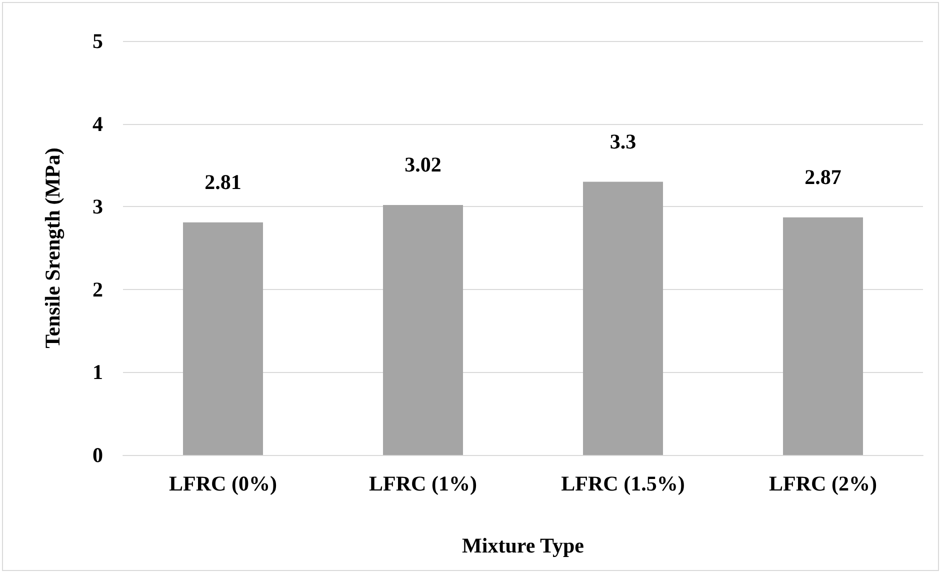  Describe the element at coordinates (823, 484) in the screenshot. I see `x-tick-label: LFRC (2%)` at that location.